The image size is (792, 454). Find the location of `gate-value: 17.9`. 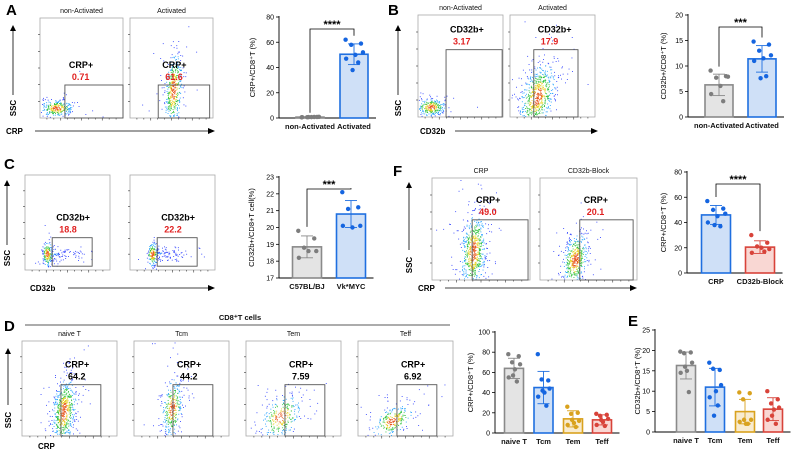

gate-value: 17.9 is located at coordinates (550, 42).